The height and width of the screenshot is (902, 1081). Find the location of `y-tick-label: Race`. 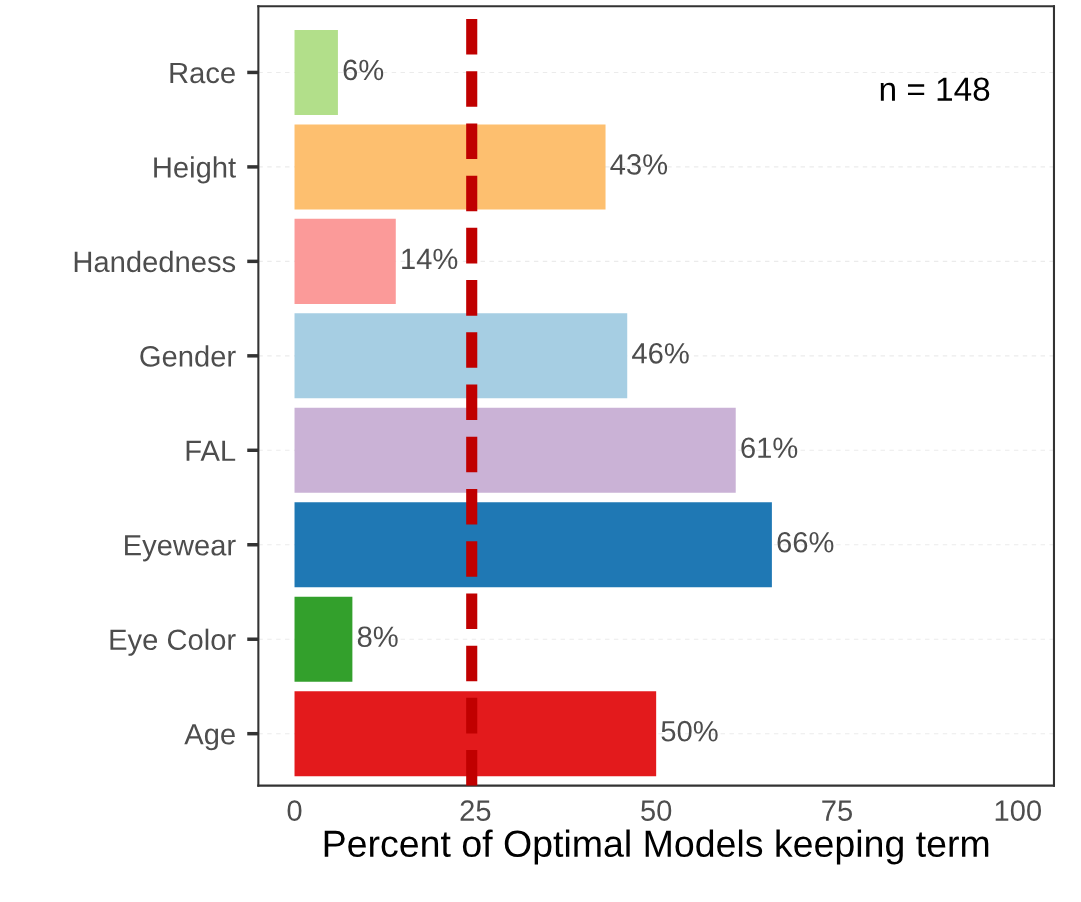

y-tick-label: Race is located at coordinates (202, 73).